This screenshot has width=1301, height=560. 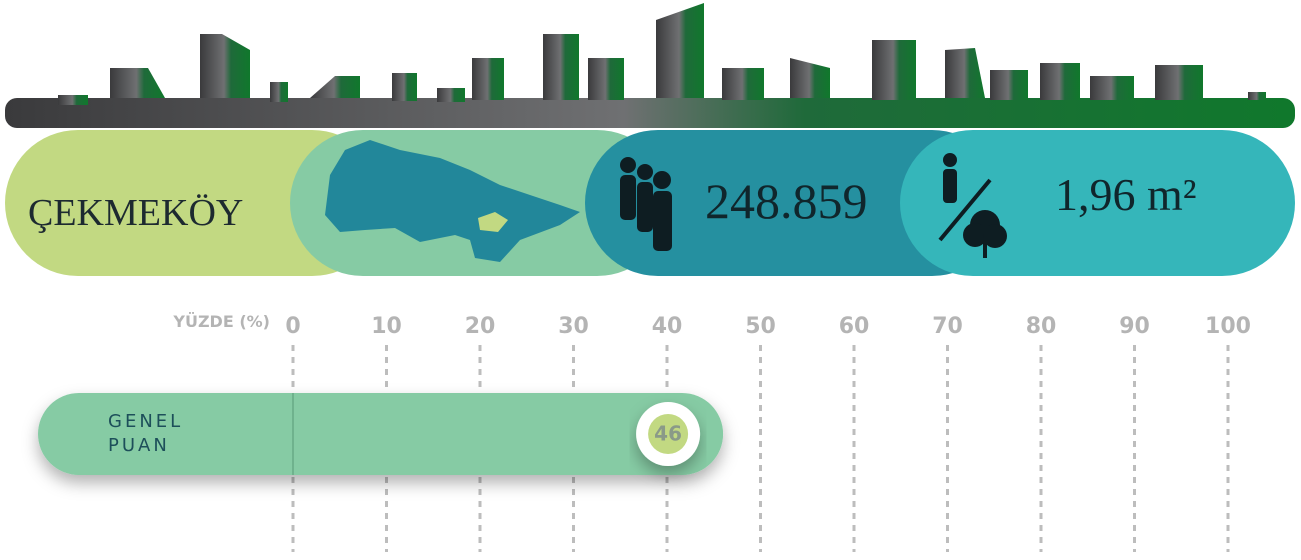 What do you see at coordinates (854, 326) in the screenshot?
I see `x-tick-label: 60` at bounding box center [854, 326].